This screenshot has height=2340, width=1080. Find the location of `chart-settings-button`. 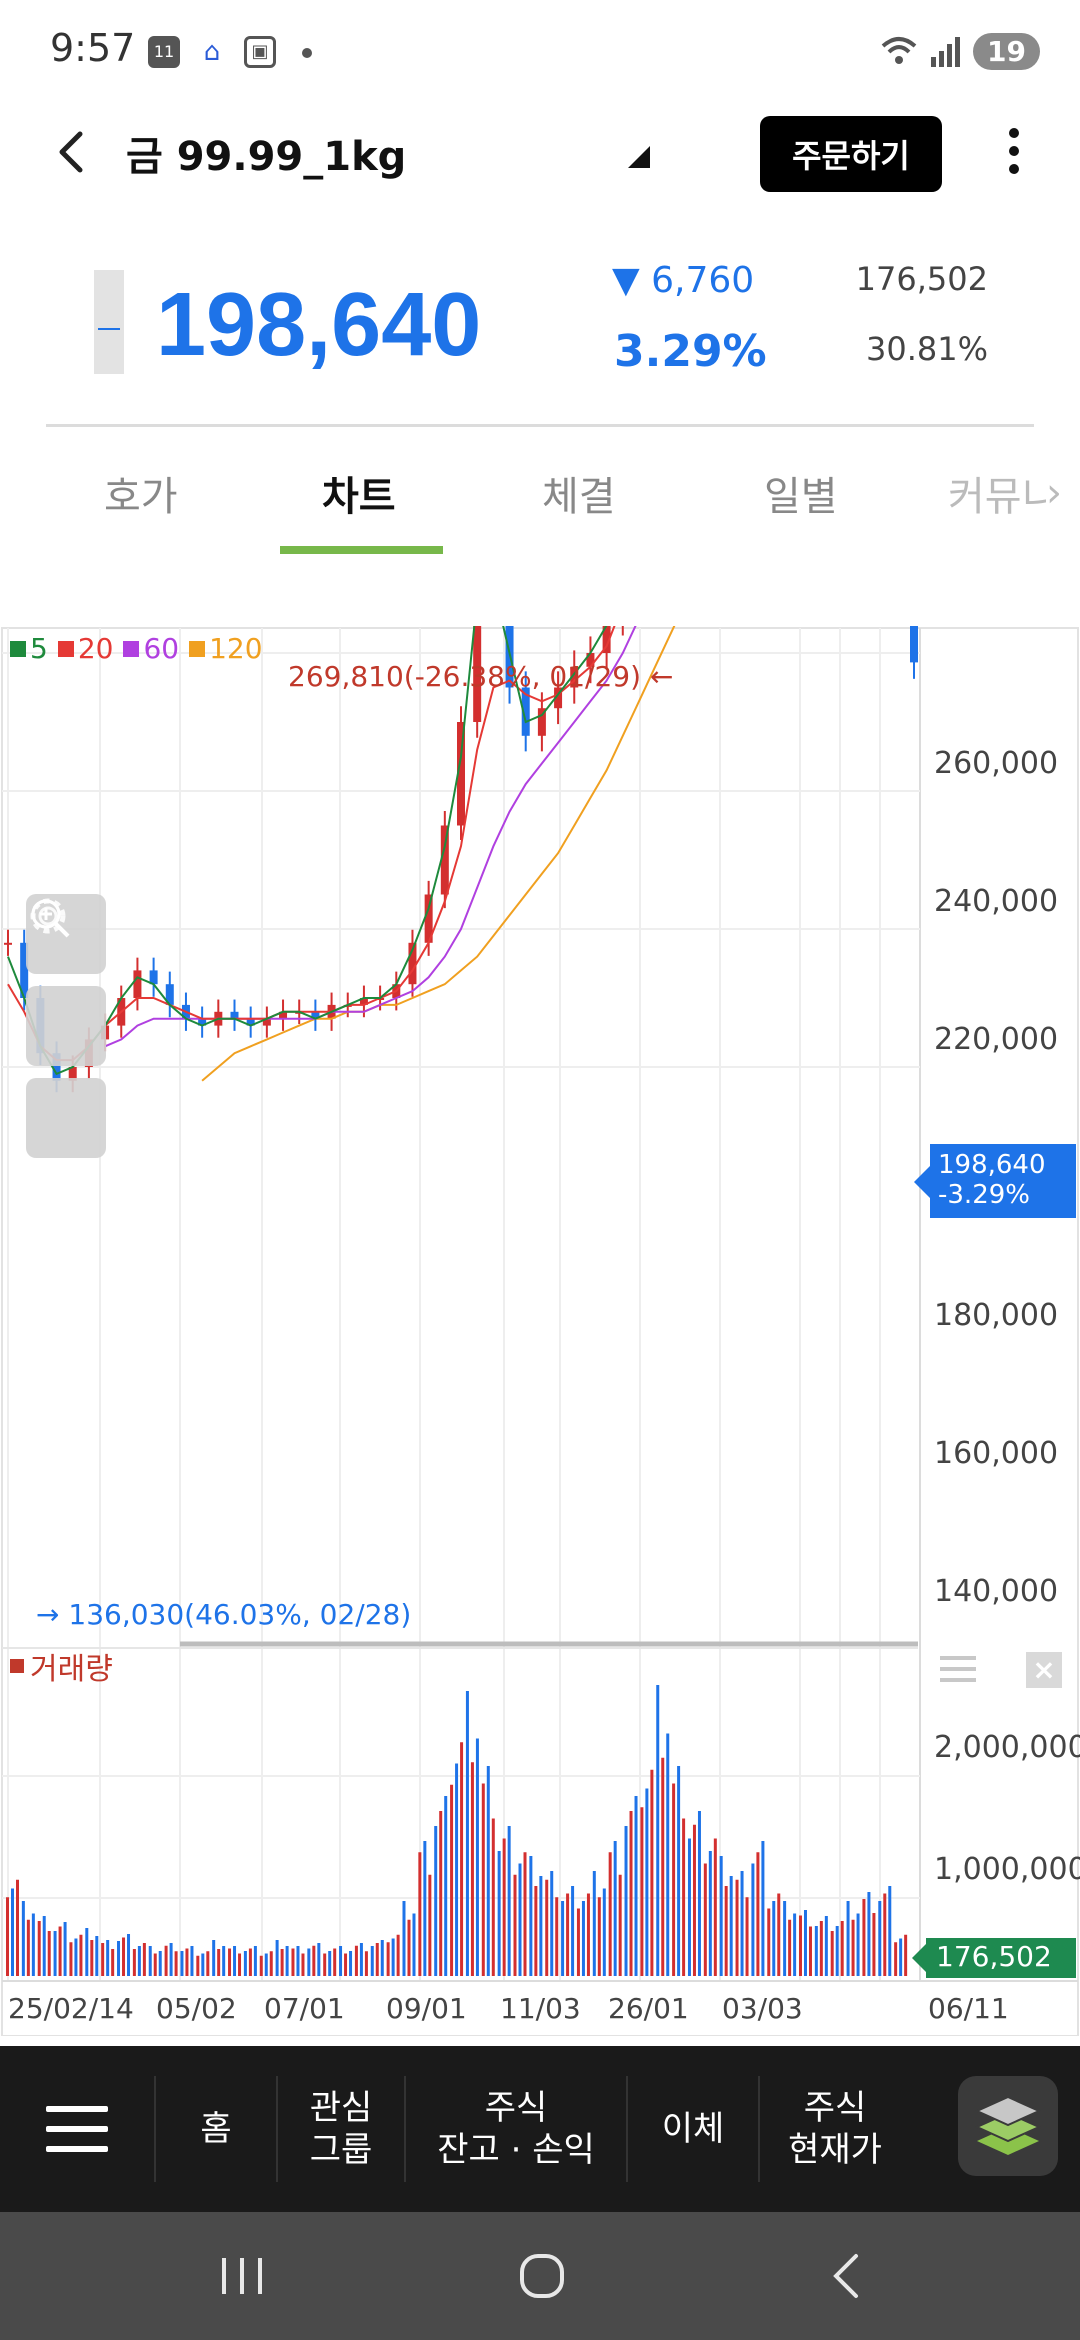

chart-settings-button is located at coordinates (66, 1028).